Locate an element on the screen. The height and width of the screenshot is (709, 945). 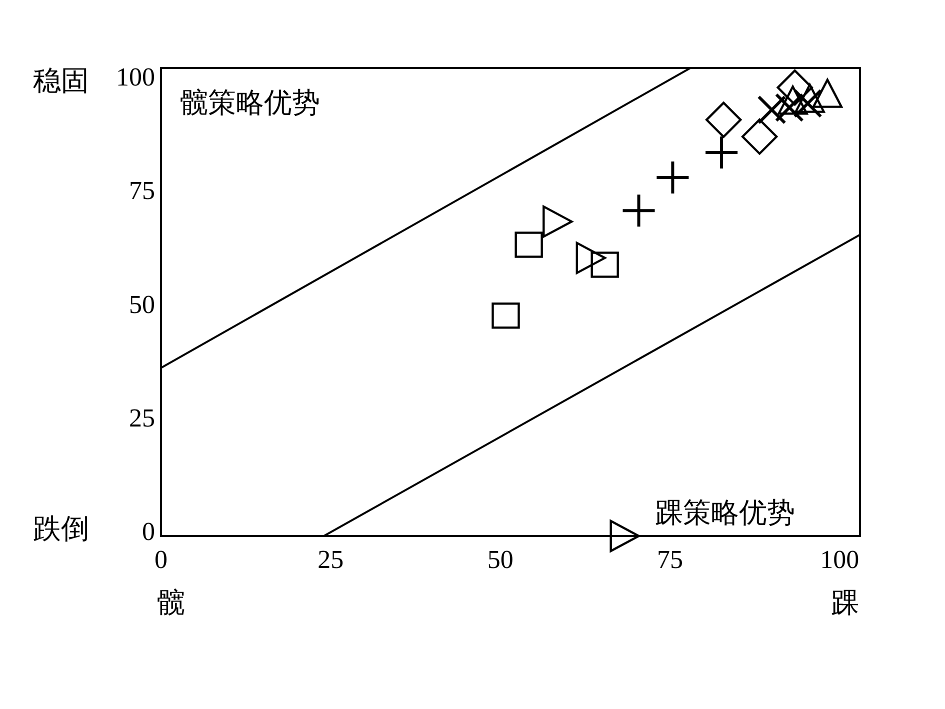
annotation: 跌倒 is located at coordinates (61, 529).